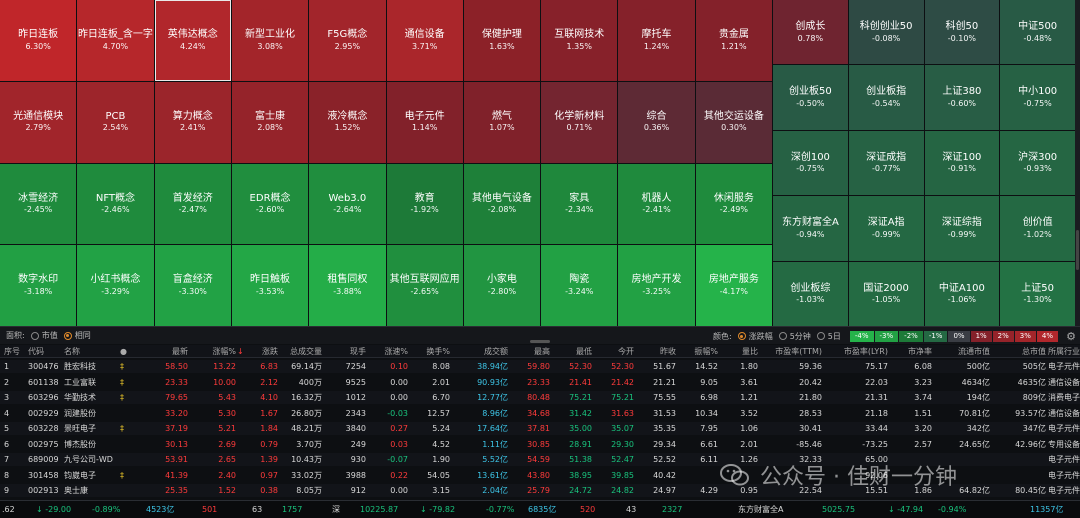 The image size is (1080, 518). Describe the element at coordinates (36, 351) in the screenshot. I see `column-header: 代码` at that location.